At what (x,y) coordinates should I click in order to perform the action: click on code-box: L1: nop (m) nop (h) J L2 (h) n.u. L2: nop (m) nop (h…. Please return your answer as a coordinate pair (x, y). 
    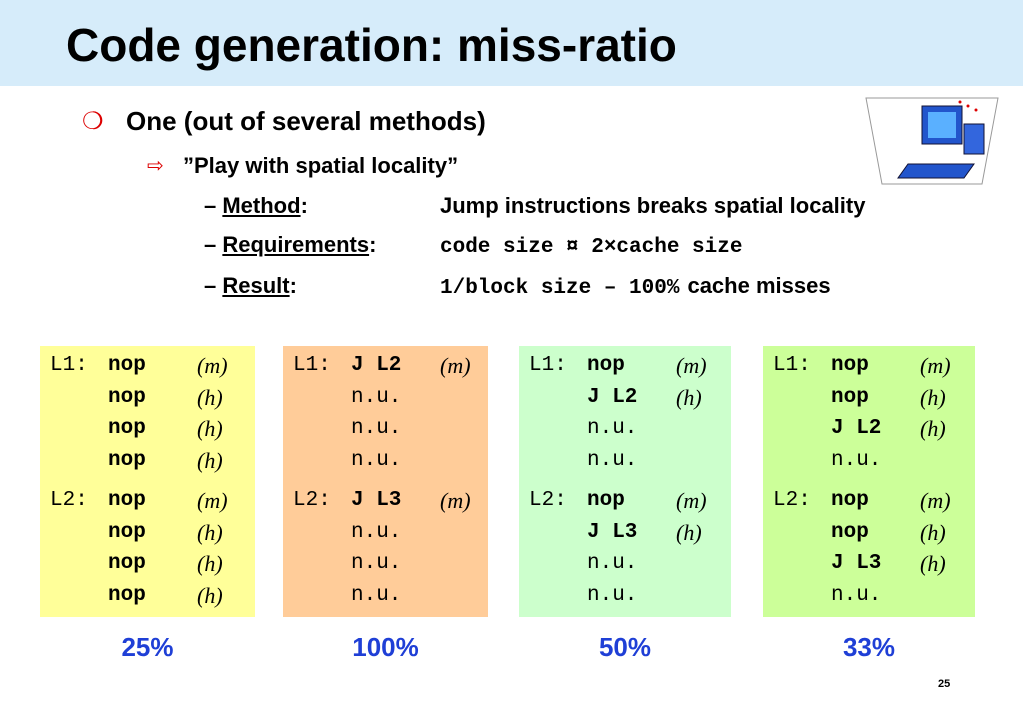
    Looking at the image, I should click on (869, 481).